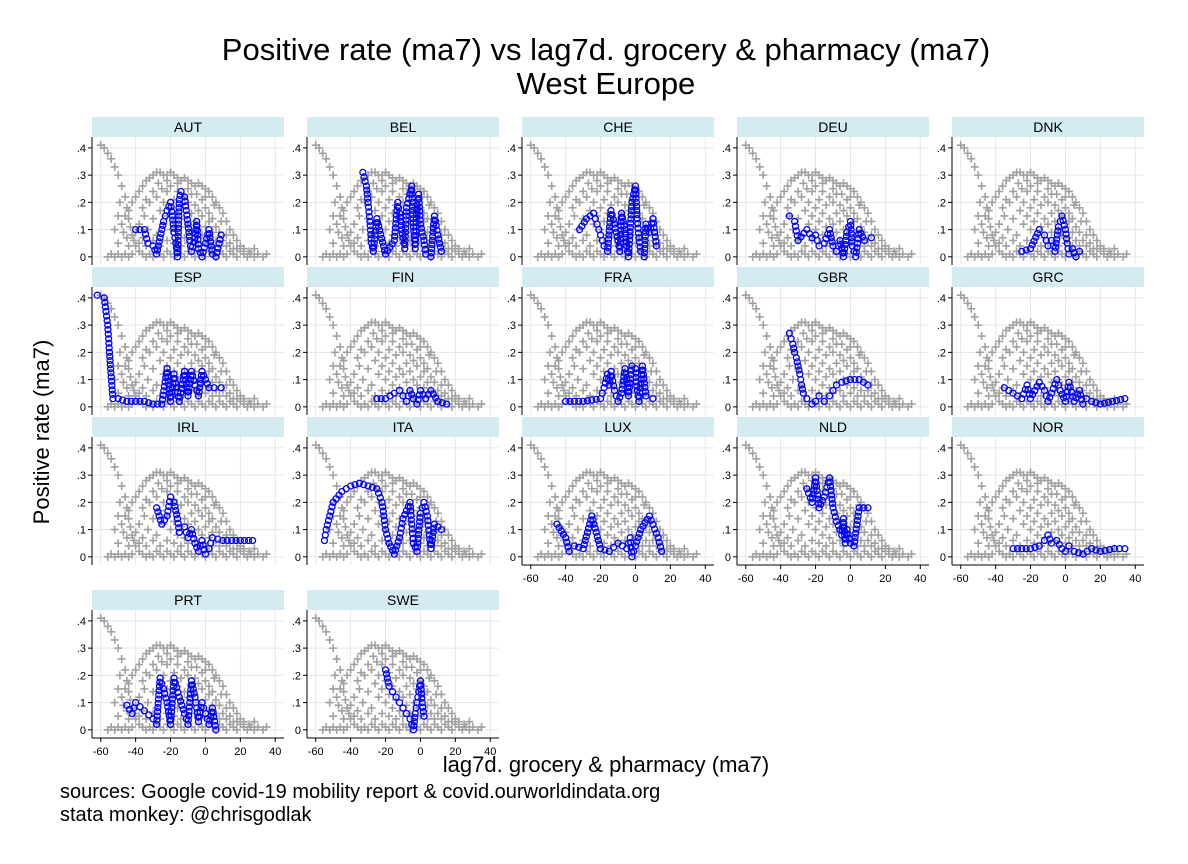  I want to click on y-tick-label: .1, so click(726, 231).